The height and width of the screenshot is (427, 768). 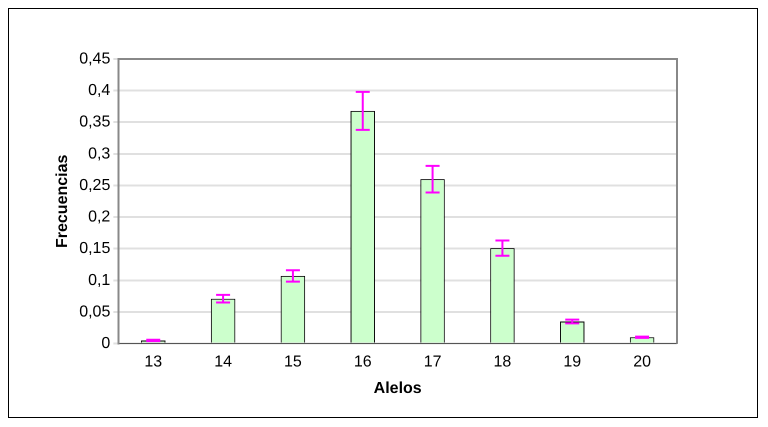 What do you see at coordinates (99, 217) in the screenshot?
I see `y-tick-label: 0,2` at bounding box center [99, 217].